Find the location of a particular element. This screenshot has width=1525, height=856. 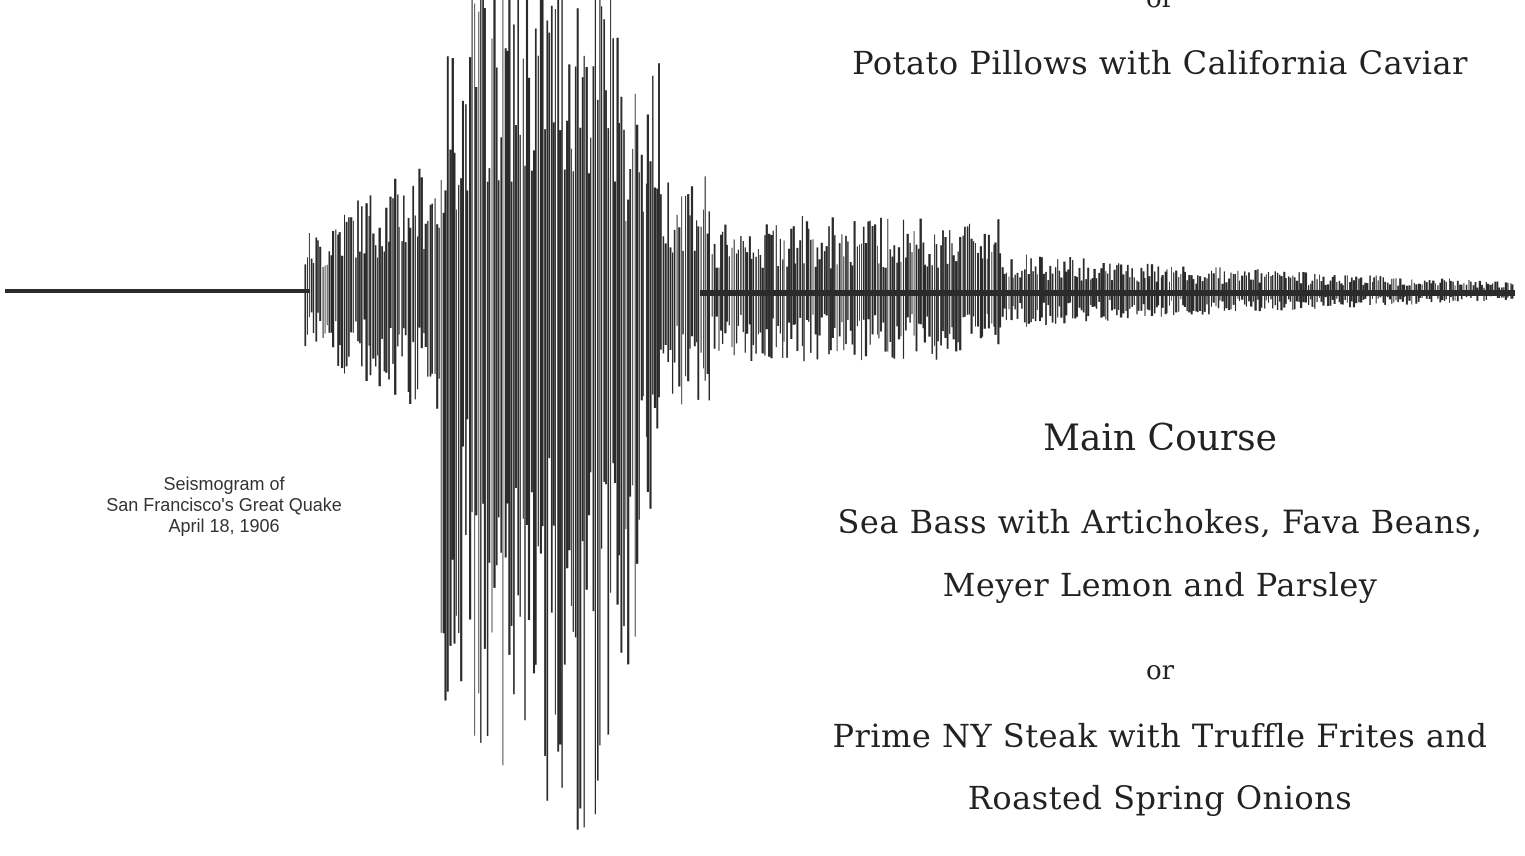

caption-line-1: Seismogram of is located at coordinates (224, 484).